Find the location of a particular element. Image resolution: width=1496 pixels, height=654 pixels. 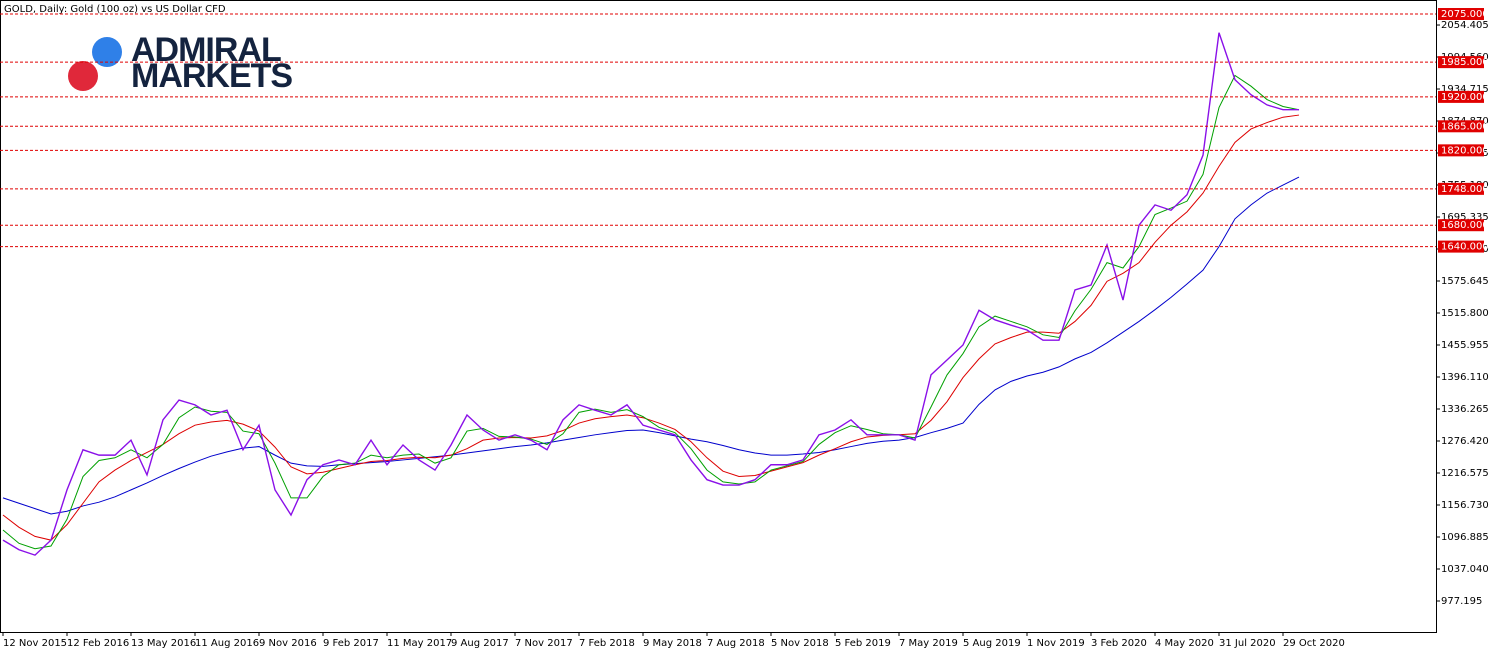

x-tick-label: 9 Nov 2016 is located at coordinates (288, 643).